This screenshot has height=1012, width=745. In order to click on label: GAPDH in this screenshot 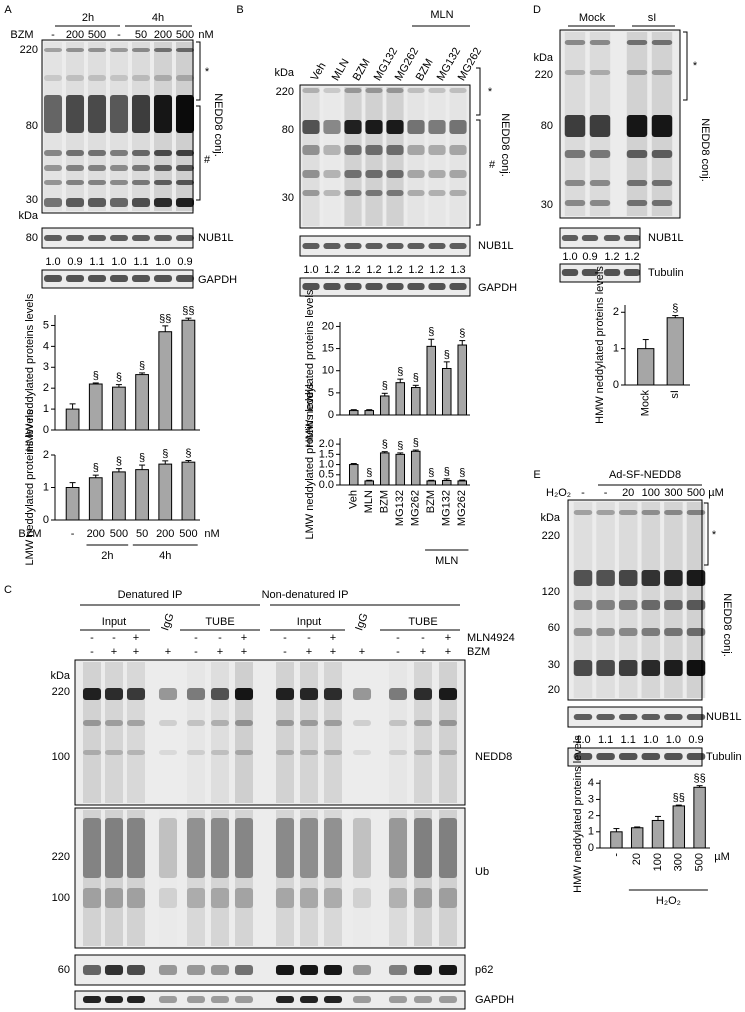, I will do `click(494, 1000)`.